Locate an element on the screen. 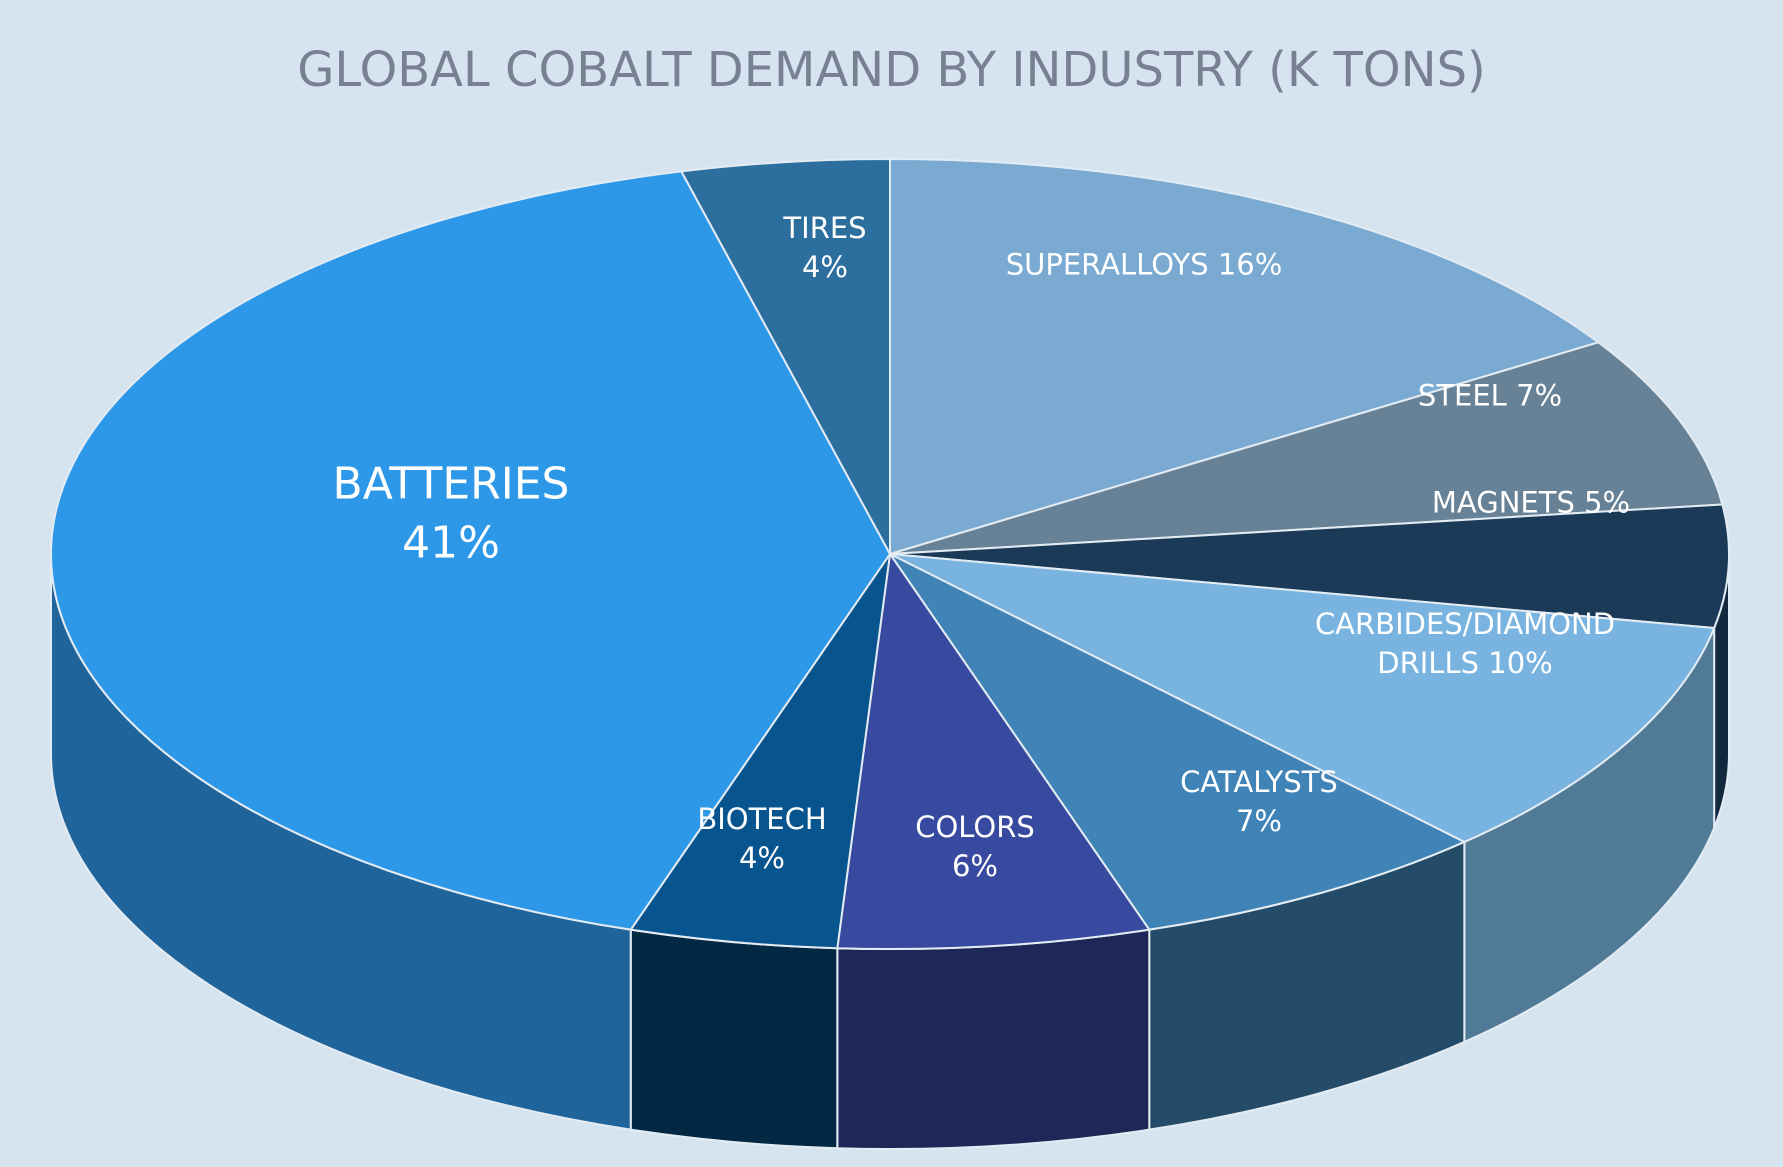 Image resolution: width=1783 pixels, height=1167 pixels. value-label: 6% is located at coordinates (974, 866).